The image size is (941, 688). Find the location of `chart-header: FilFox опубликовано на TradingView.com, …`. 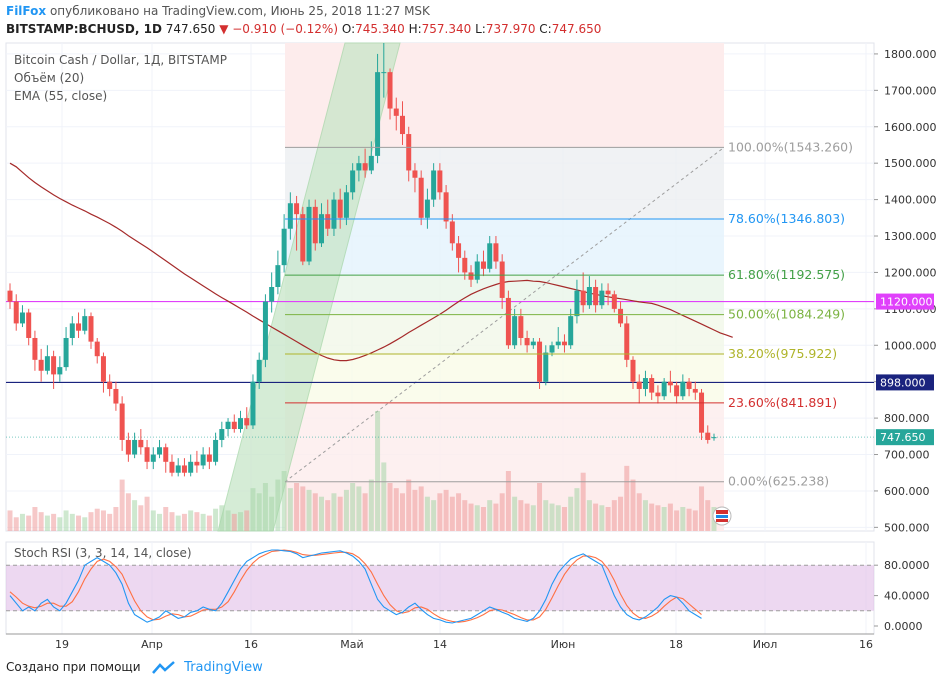

chart-header: FilFox опубликовано на TradingView.com, … is located at coordinates (470, 21).